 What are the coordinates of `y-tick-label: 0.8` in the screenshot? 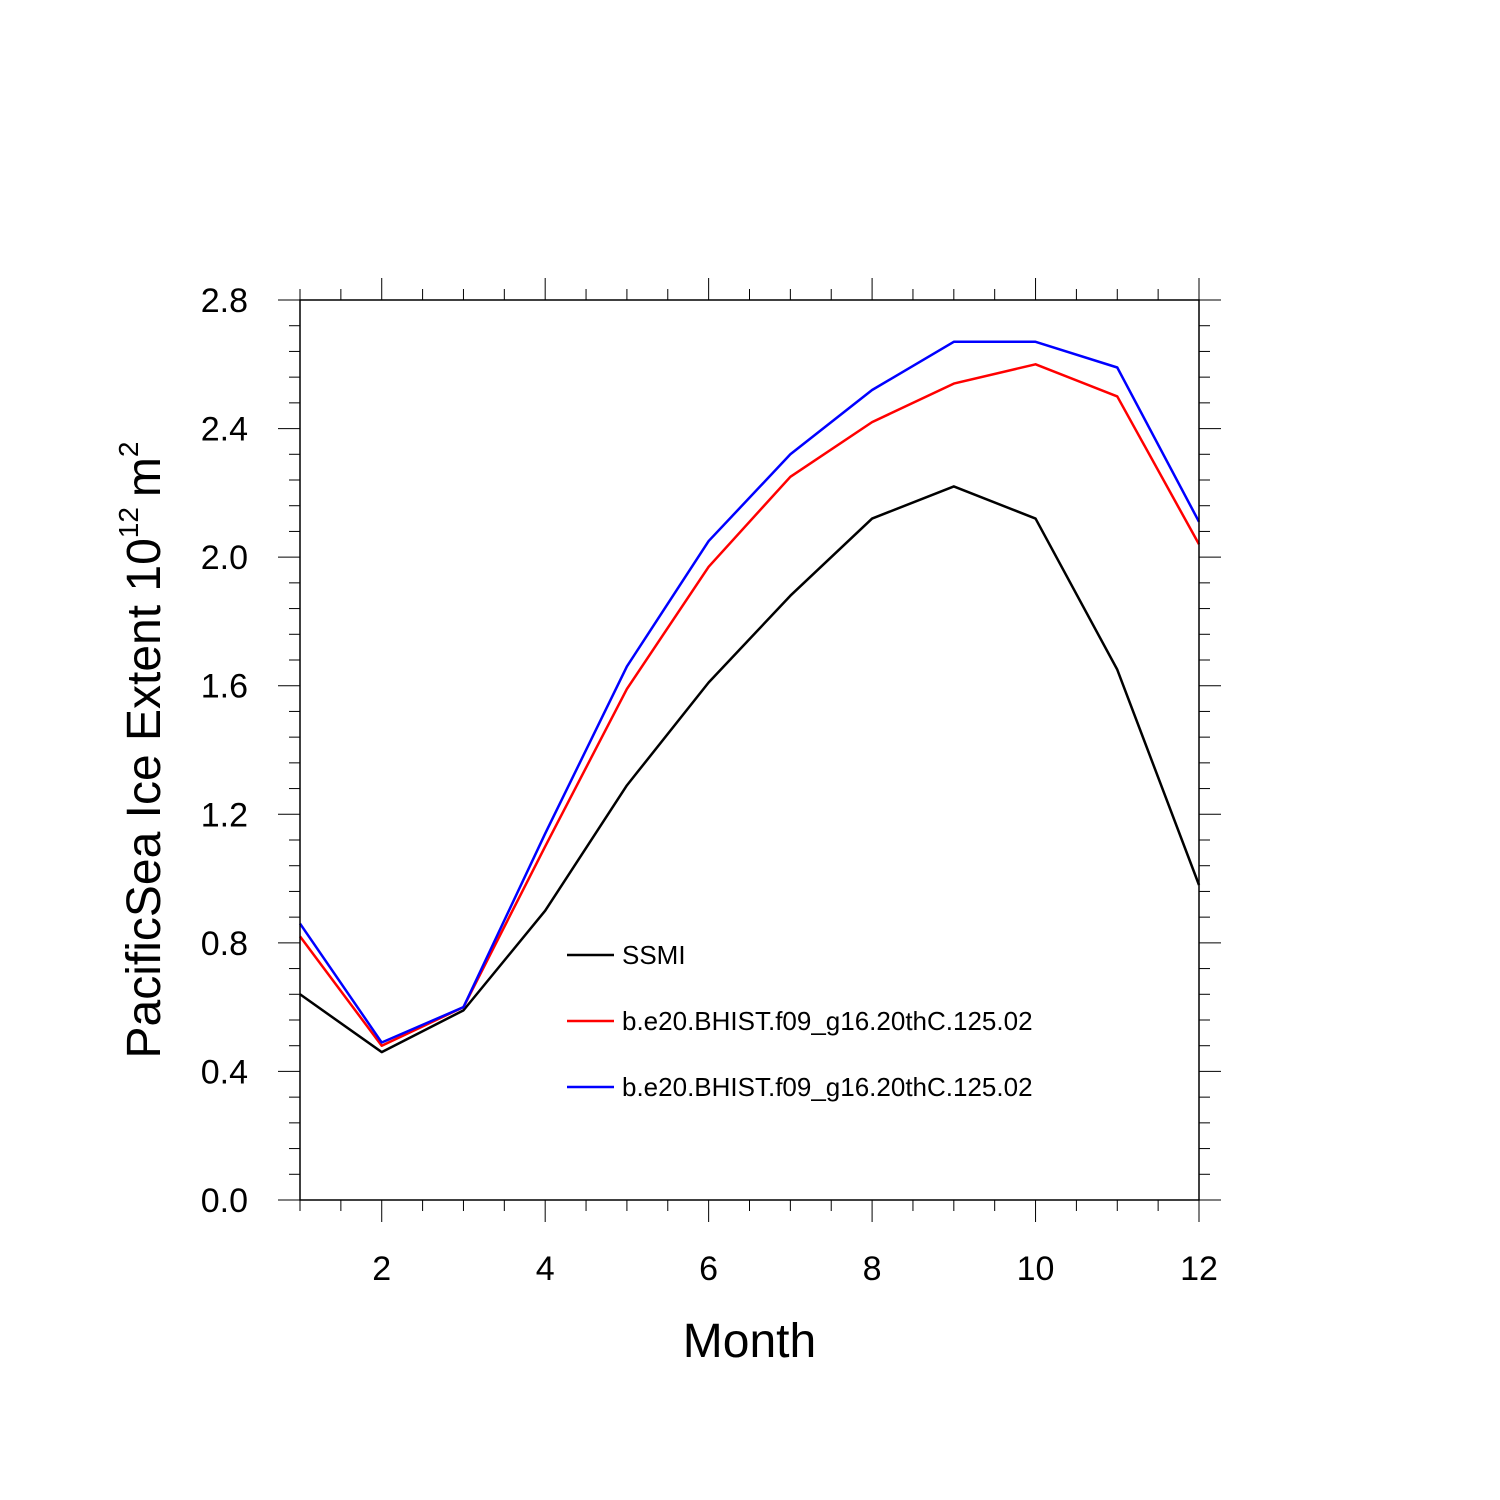 It's located at (224, 944).